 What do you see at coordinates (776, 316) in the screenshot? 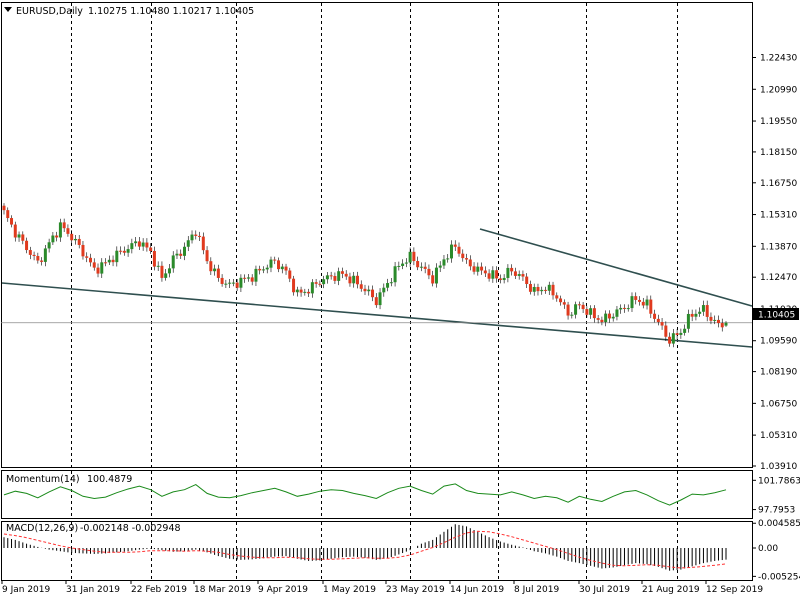
I see `last-price-label: 1.10405` at bounding box center [776, 316].